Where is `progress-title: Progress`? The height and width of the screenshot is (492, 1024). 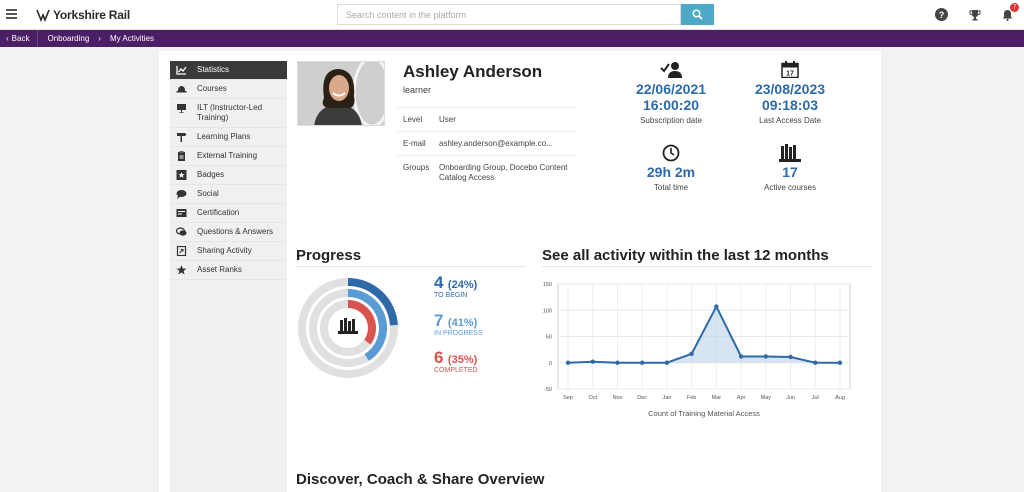
progress-title: Progress is located at coordinates (329, 255).